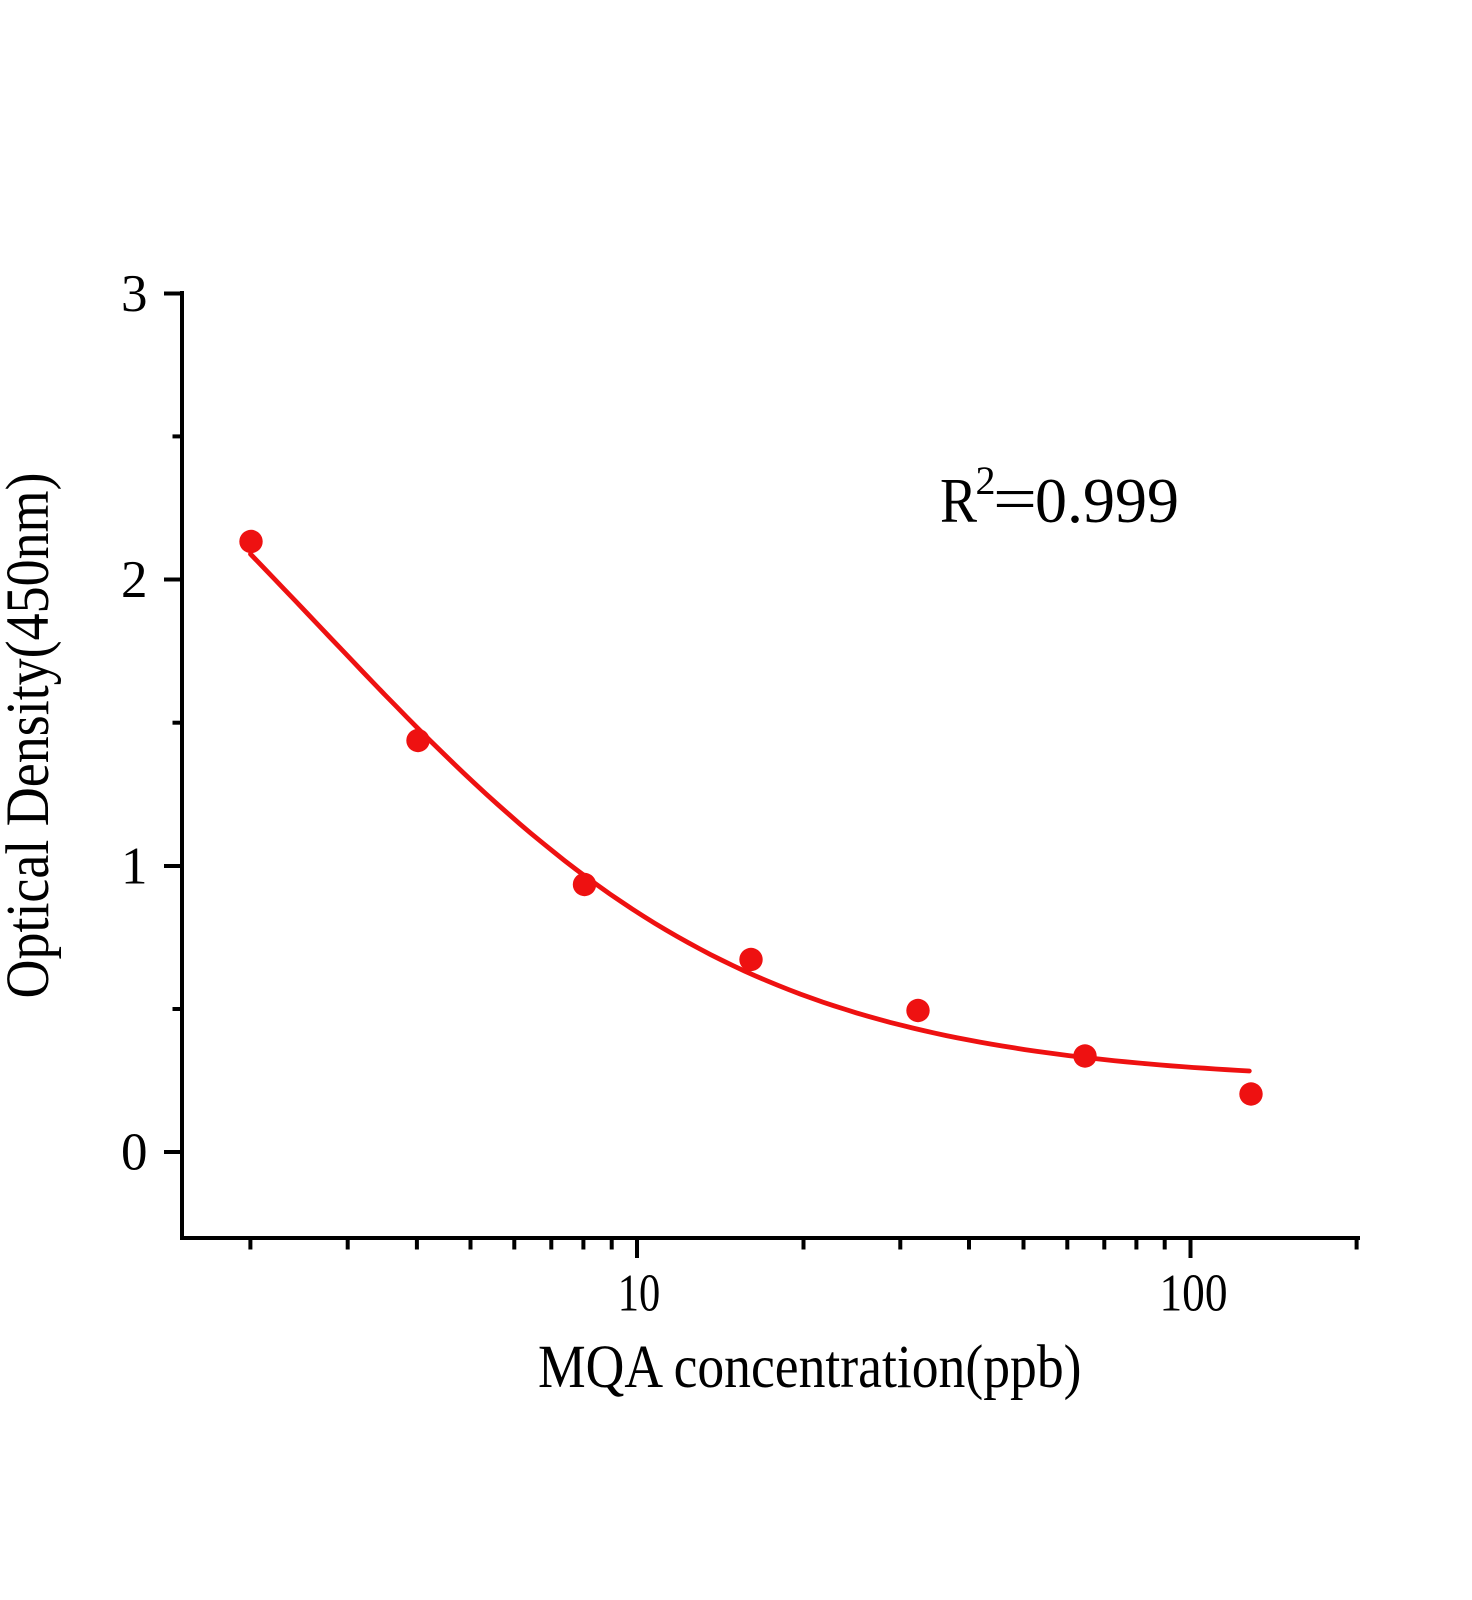 This screenshot has height=1600, width=1472. What do you see at coordinates (134, 294) in the screenshot?
I see `svg-text: 3` at bounding box center [134, 294].